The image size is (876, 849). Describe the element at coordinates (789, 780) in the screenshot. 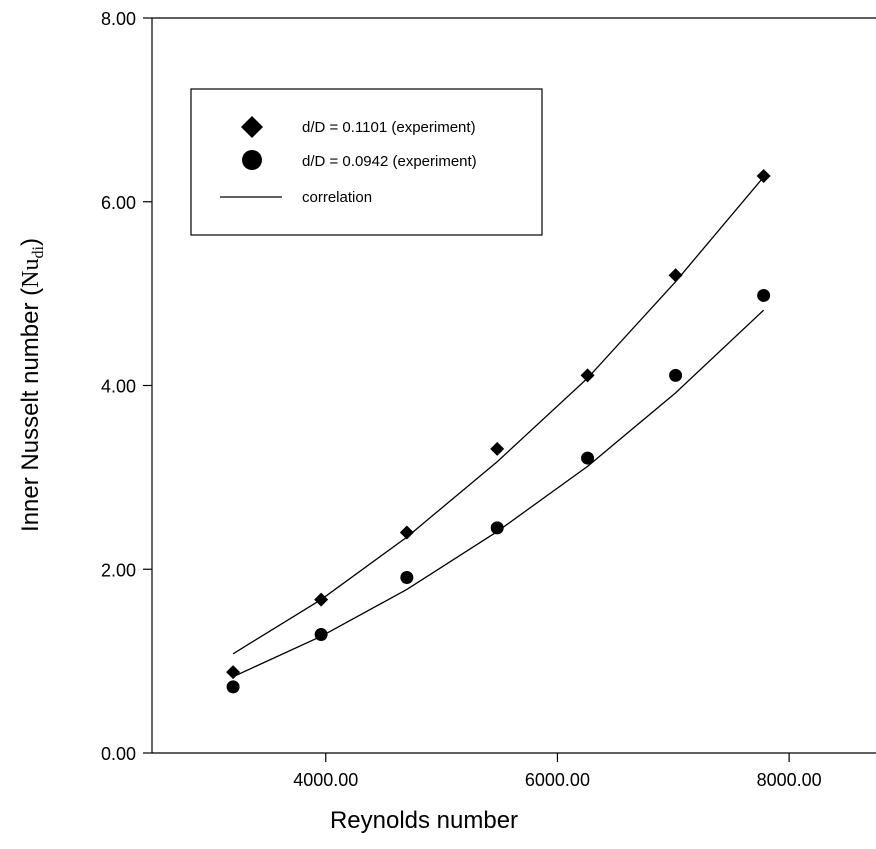

I see `x-tick-label: 8000.00` at that location.